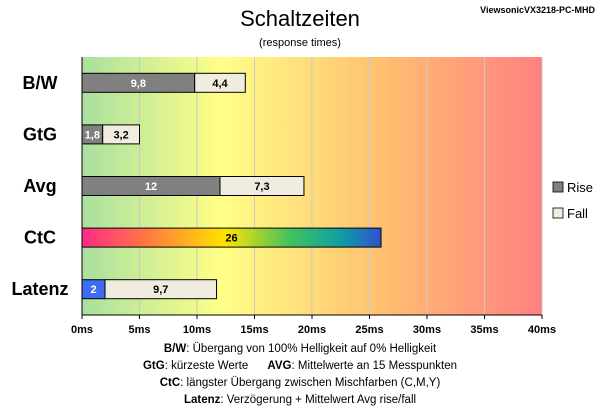 Image resolution: width=600 pixels, height=415 pixels. What do you see at coordinates (300, 43) in the screenshot?
I see `chart-subtitle: (response times)` at bounding box center [300, 43].